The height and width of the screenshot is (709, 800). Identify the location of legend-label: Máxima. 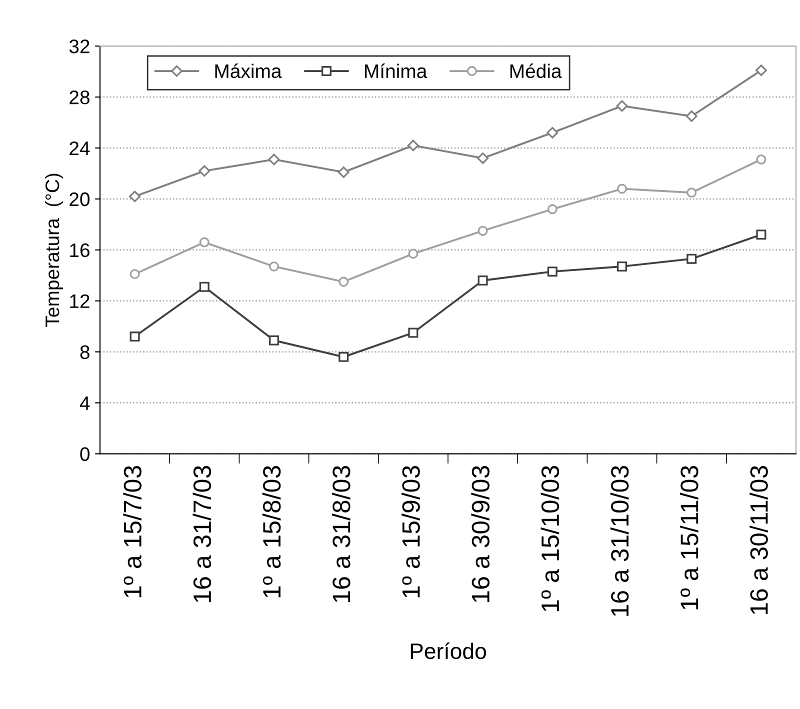
(248, 71).